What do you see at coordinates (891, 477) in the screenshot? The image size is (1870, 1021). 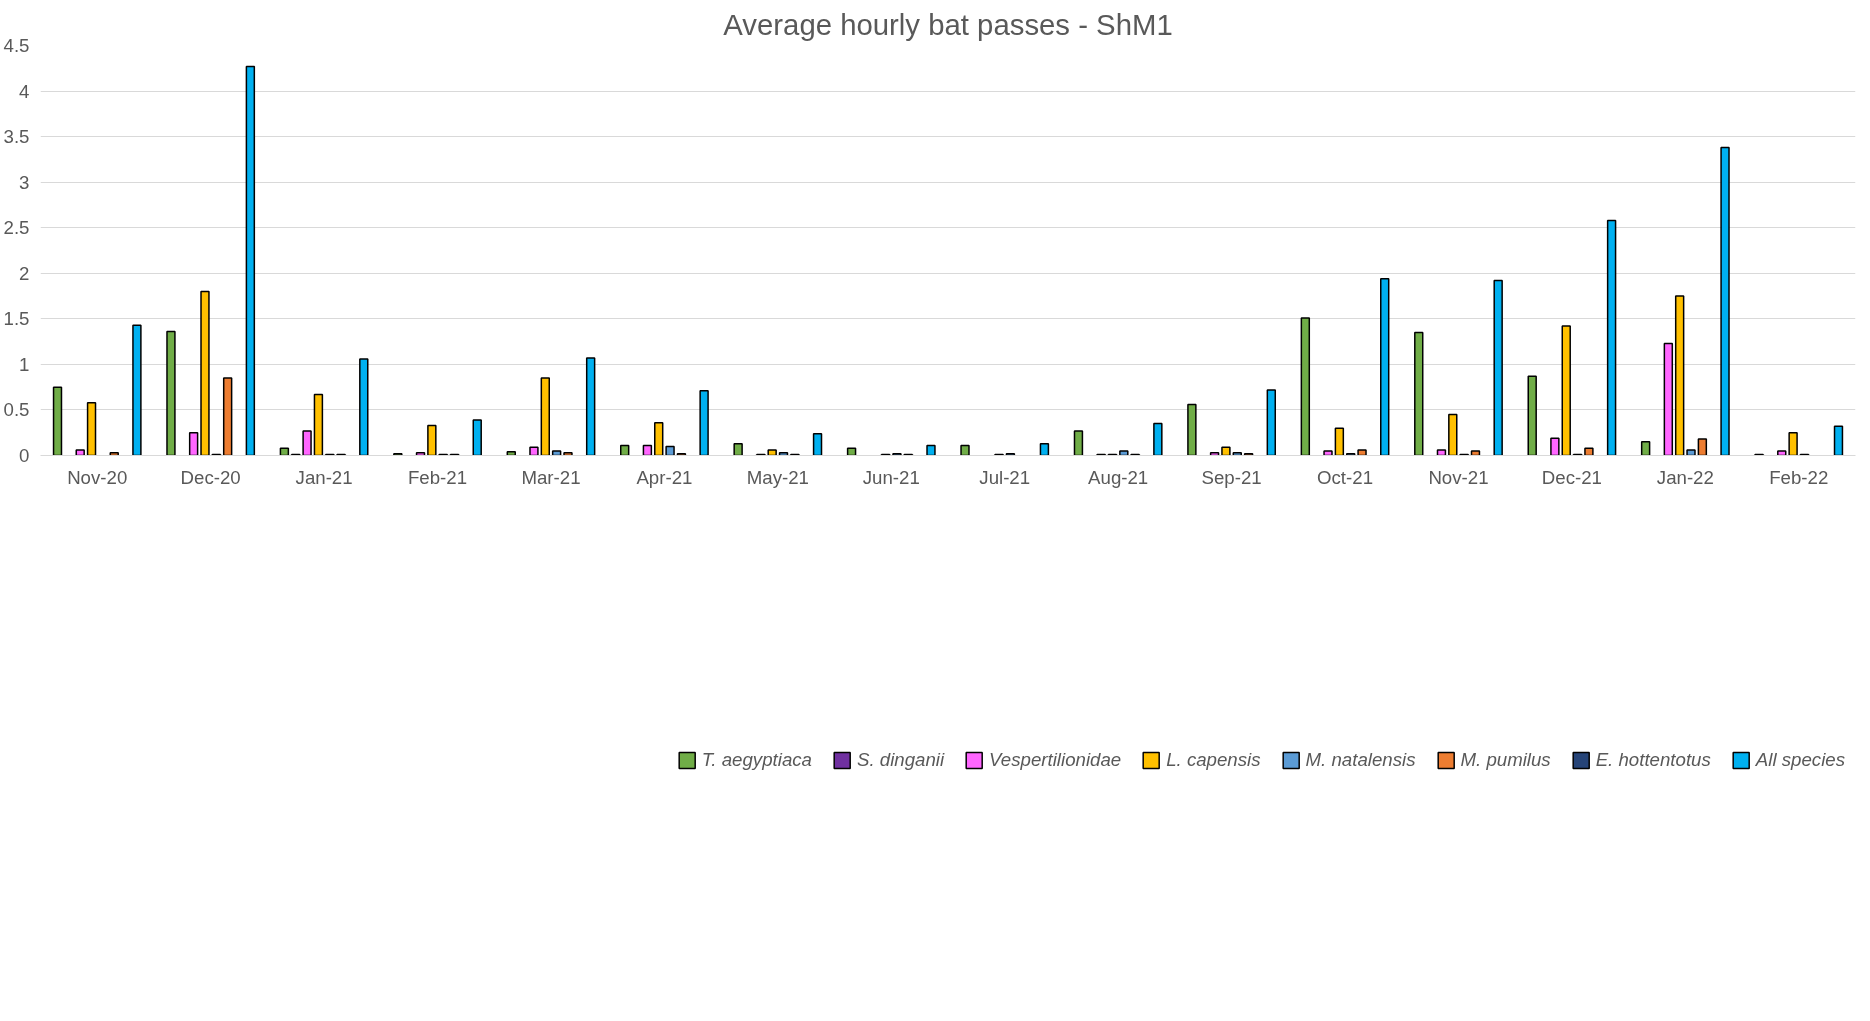 I see `x-tick-label: Jun-21` at bounding box center [891, 477].